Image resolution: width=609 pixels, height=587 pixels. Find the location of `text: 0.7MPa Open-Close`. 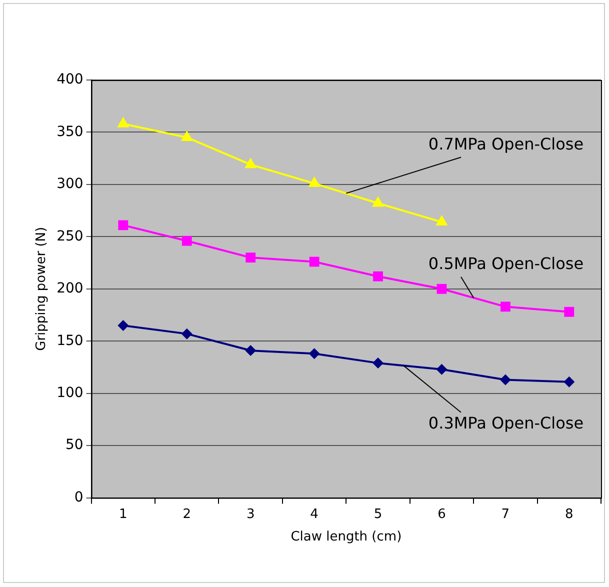

text: 0.7MPa Open-Close is located at coordinates (506, 144).